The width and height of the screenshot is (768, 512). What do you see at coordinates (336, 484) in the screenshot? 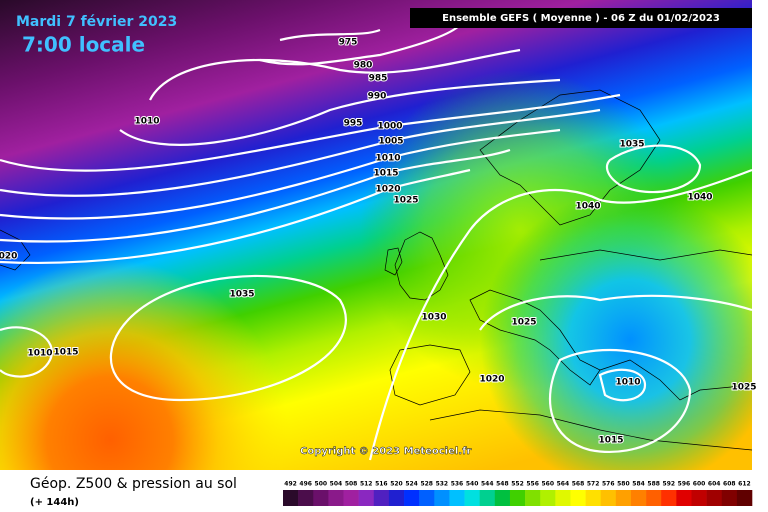
I see `scale-label: 504` at bounding box center [336, 484].